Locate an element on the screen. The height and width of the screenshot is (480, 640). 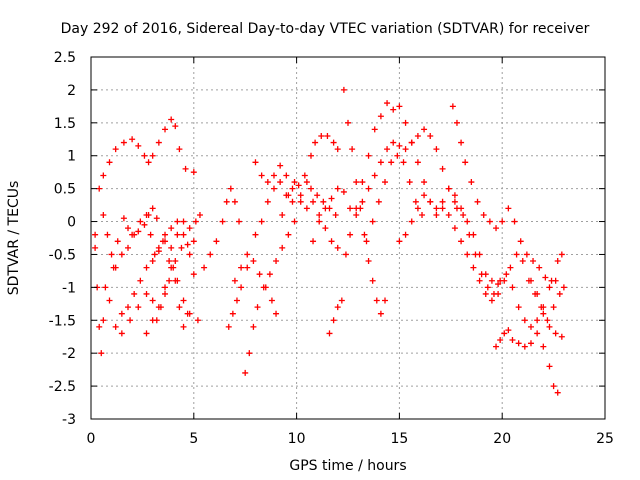
x-tick-label: 0 is located at coordinates (91, 439).